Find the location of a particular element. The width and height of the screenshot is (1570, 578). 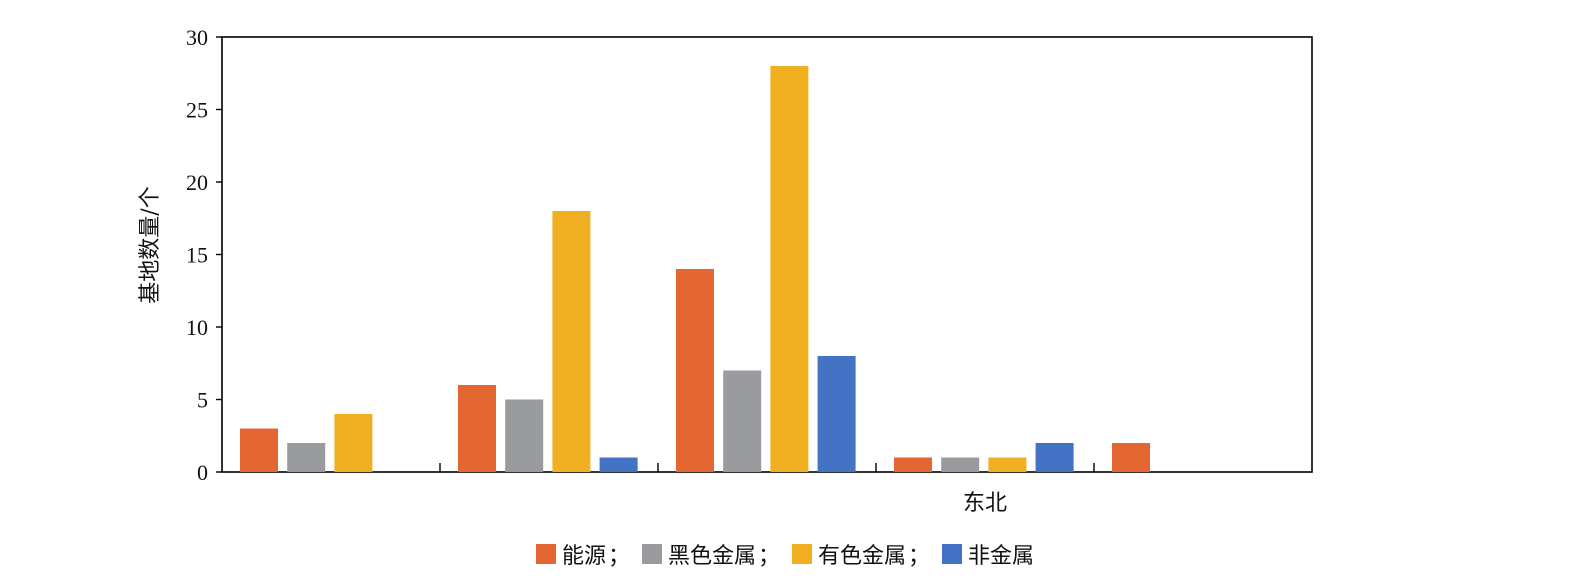

legend-label: 黑色金属 is located at coordinates (711, 556).